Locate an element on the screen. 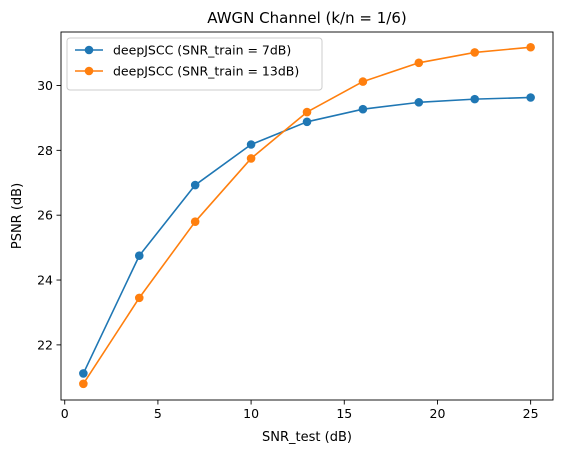 This screenshot has width=562, height=455. y-tick-label: 28 is located at coordinates (45, 150).